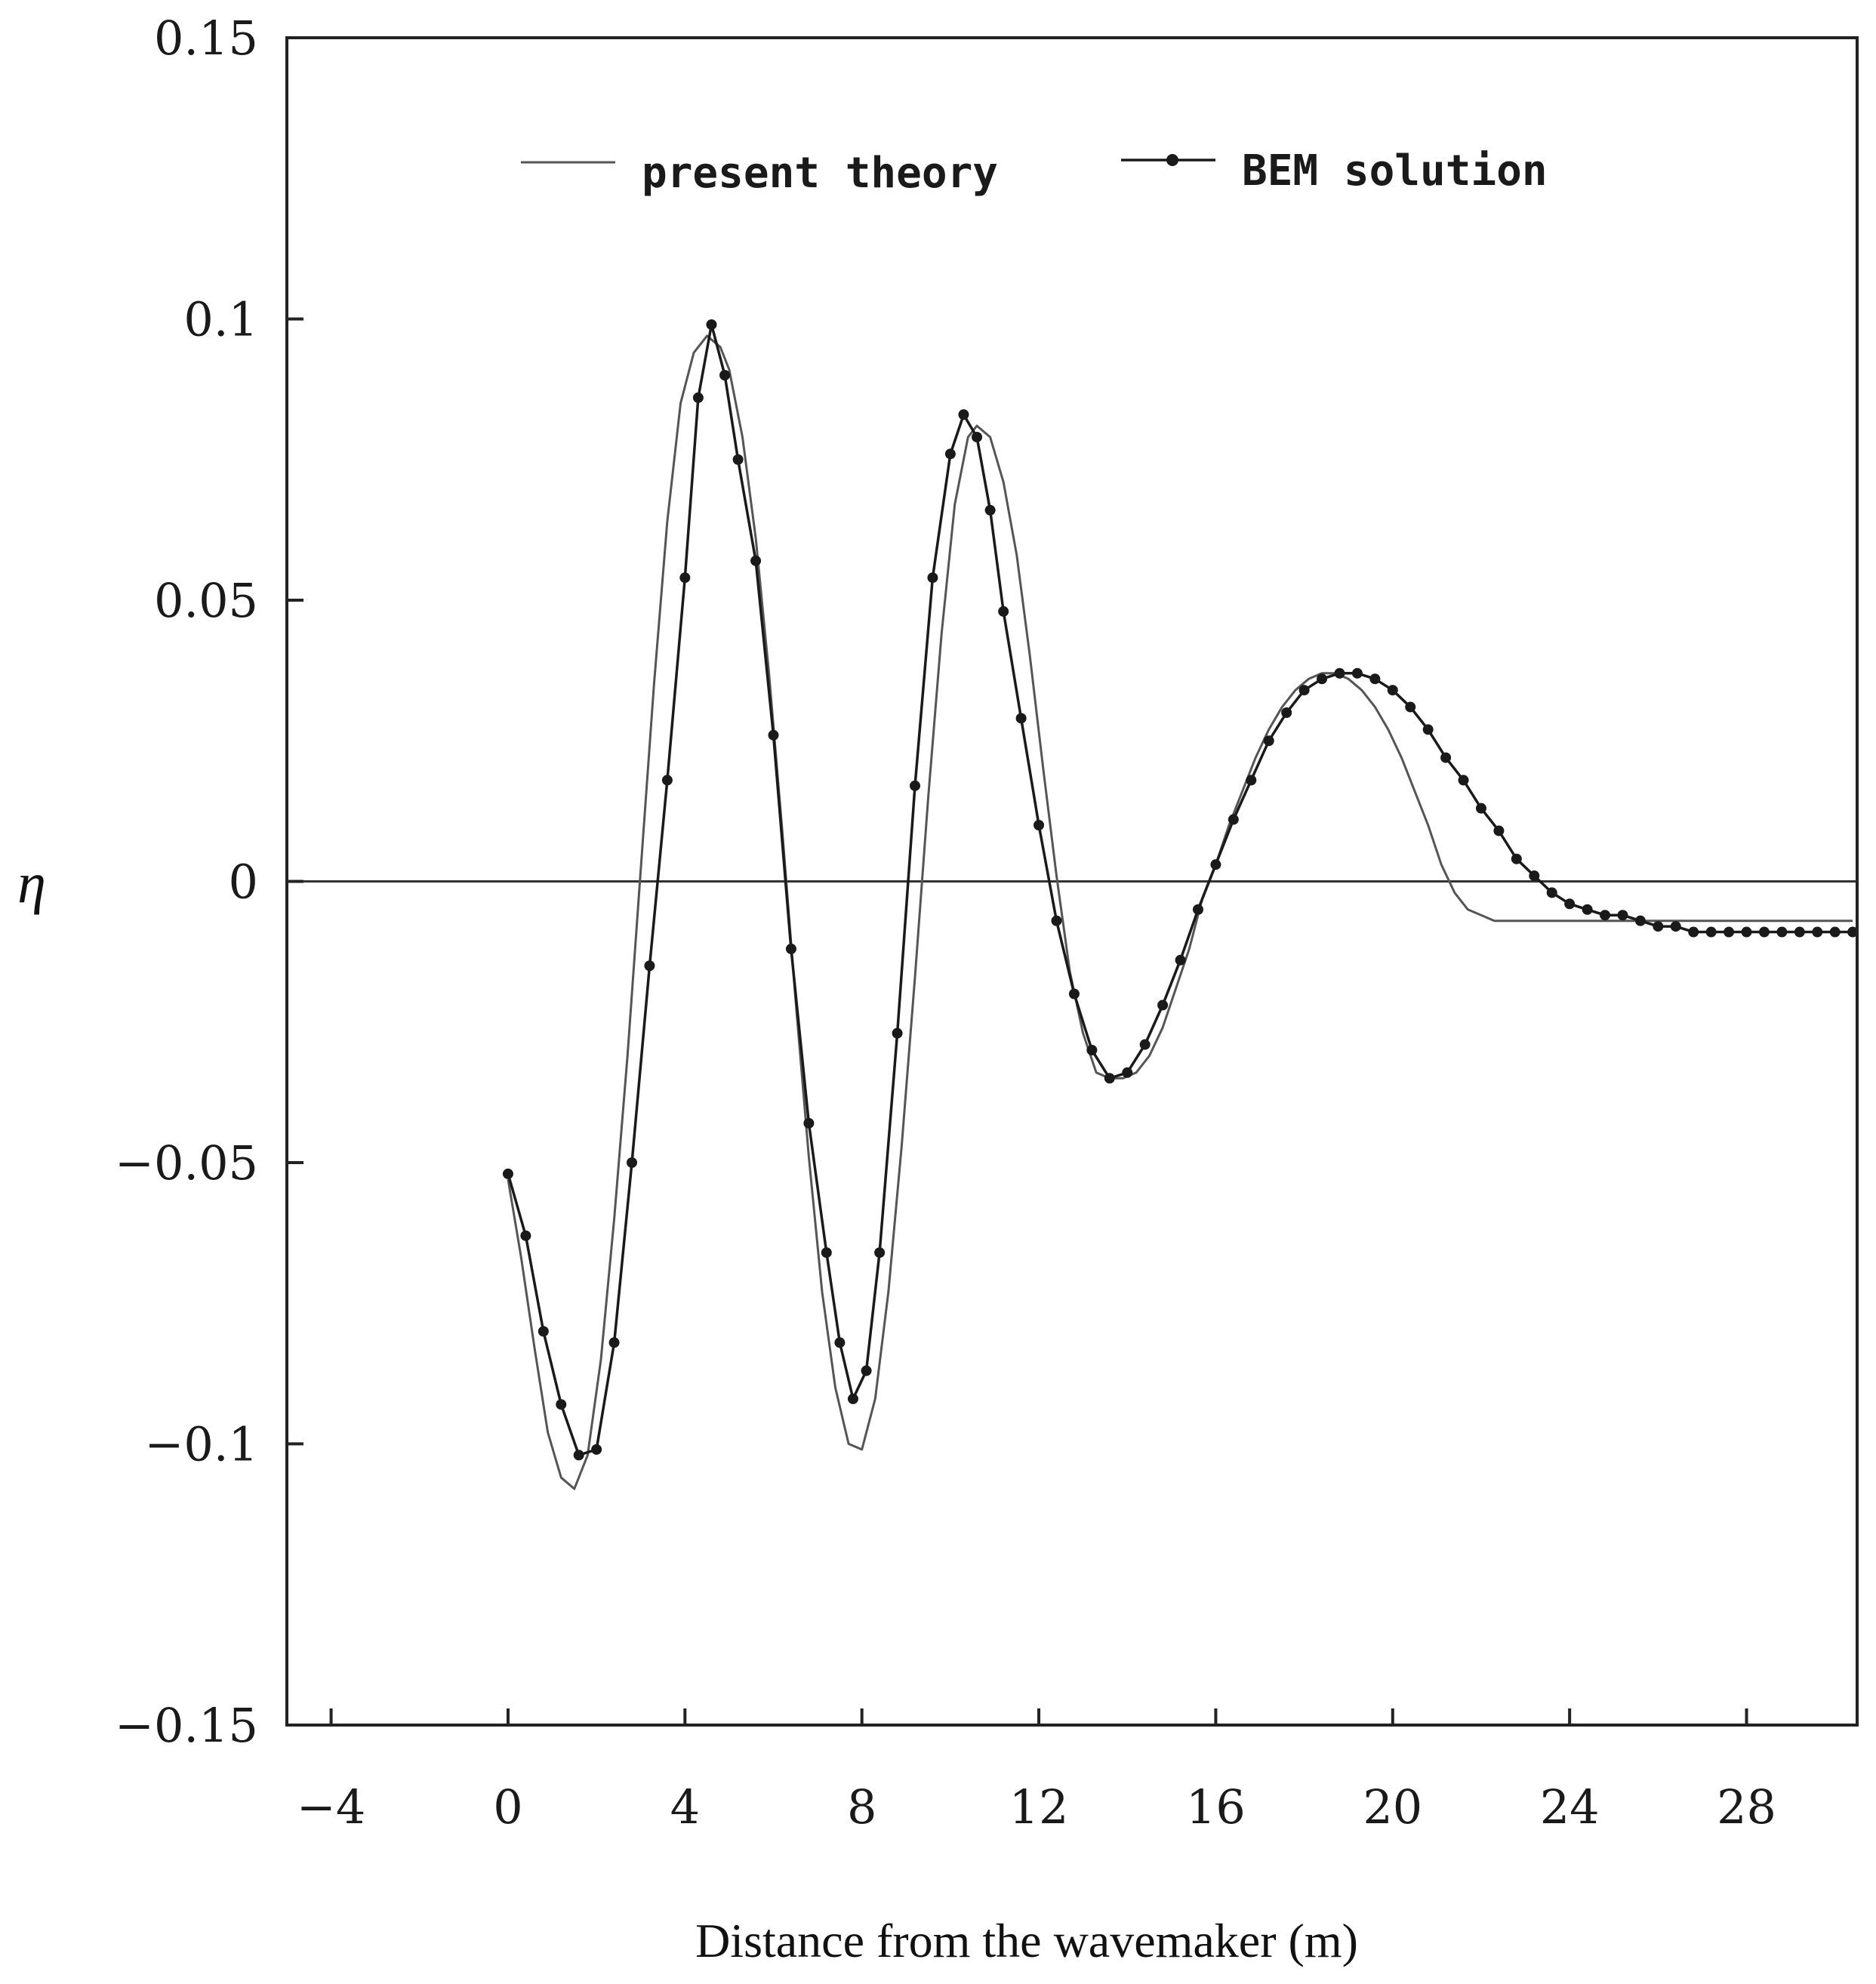  What do you see at coordinates (186, 1163) in the screenshot?
I see `y-tick-label: −0.05` at bounding box center [186, 1163].